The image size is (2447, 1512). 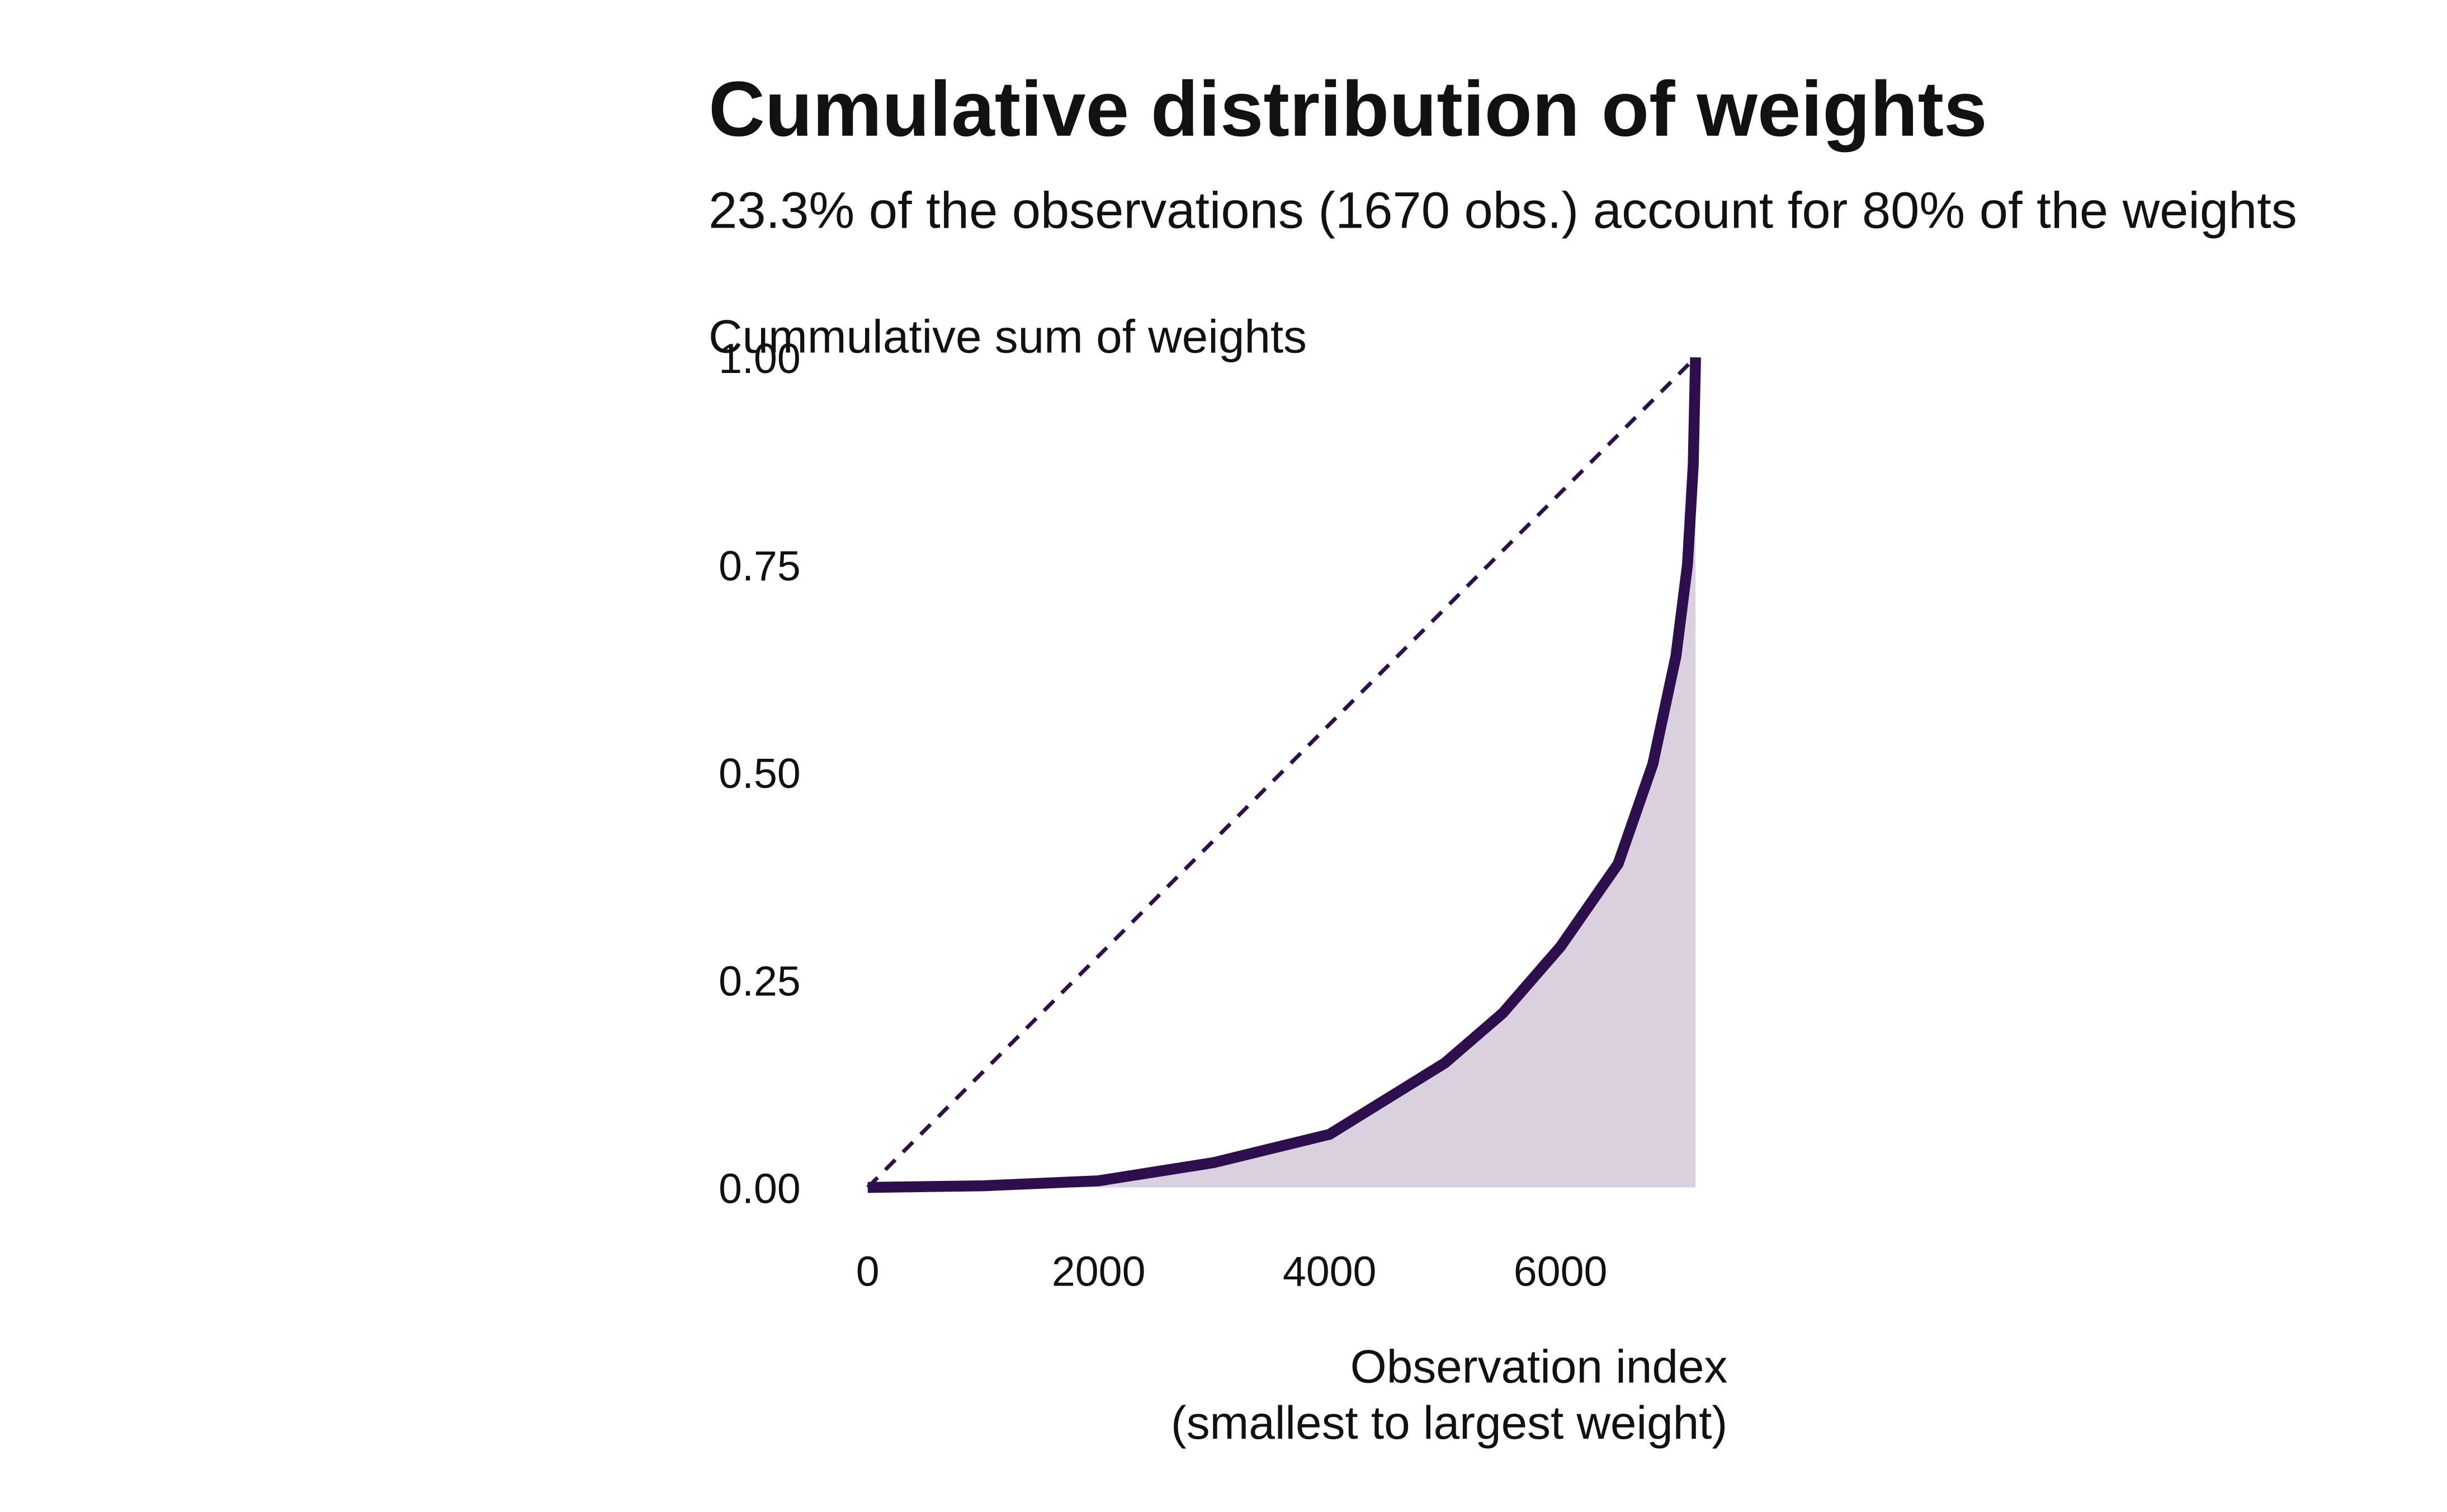 I want to click on x-axis-title: Observation index, so click(x=1539, y=1366).